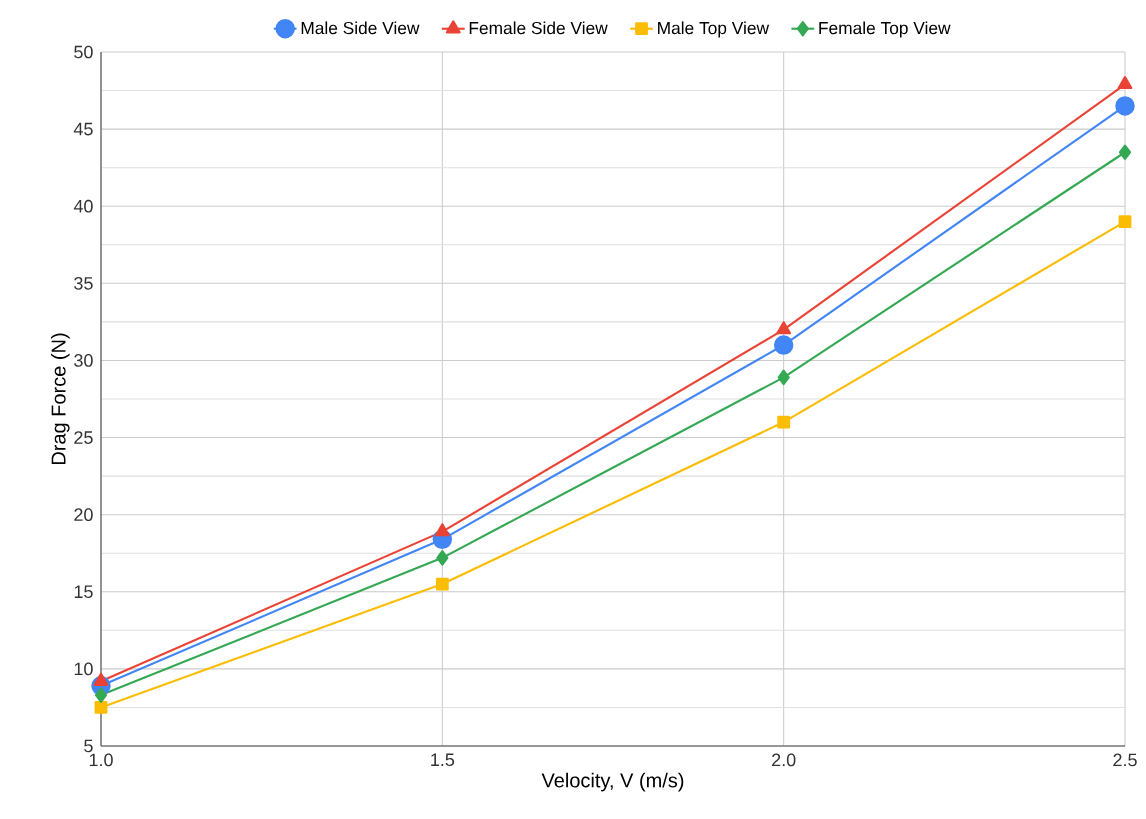 The image size is (1146, 819). Describe the element at coordinates (784, 760) in the screenshot. I see `x-tick-label: 2.0` at that location.